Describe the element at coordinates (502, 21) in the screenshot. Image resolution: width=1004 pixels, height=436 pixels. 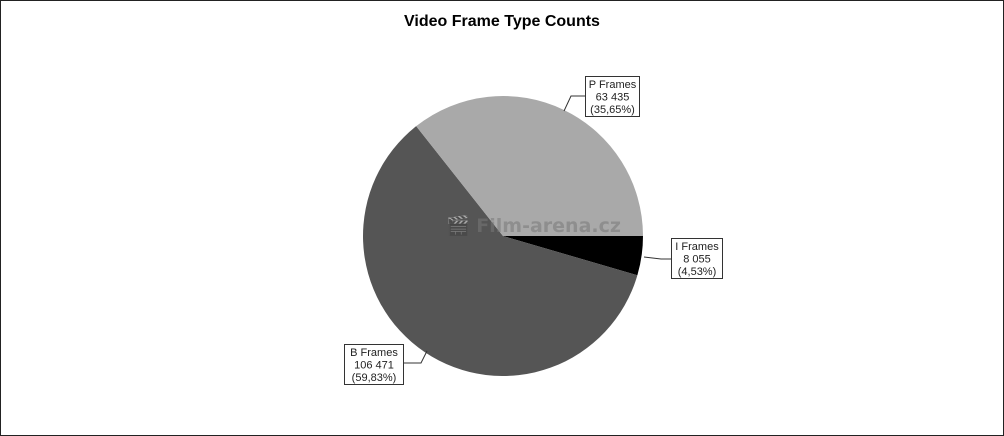
I see `chart-title: Video Frame Type Counts` at that location.